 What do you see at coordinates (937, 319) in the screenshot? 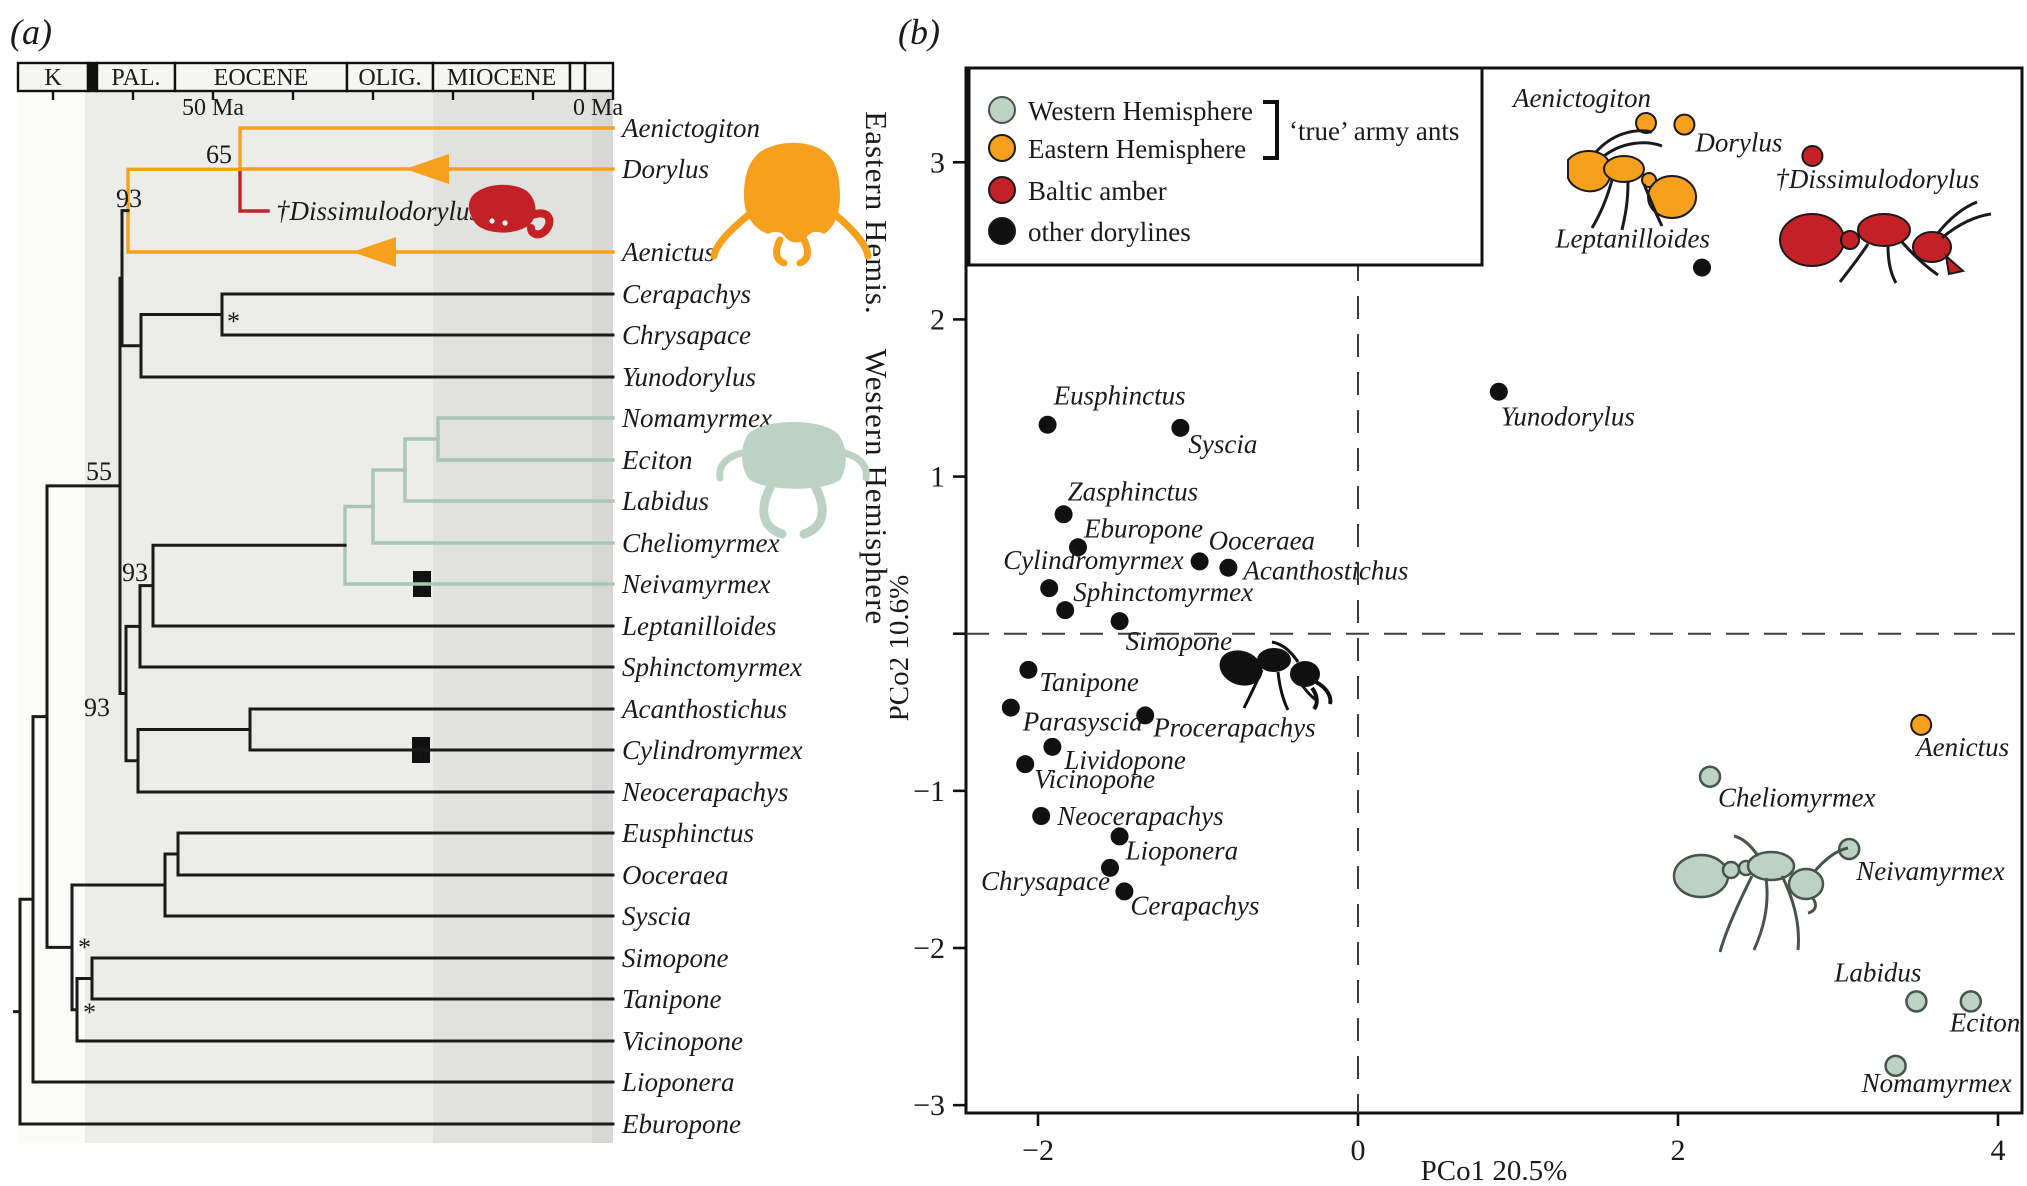
I see `y-tick-label: 2` at bounding box center [937, 319].